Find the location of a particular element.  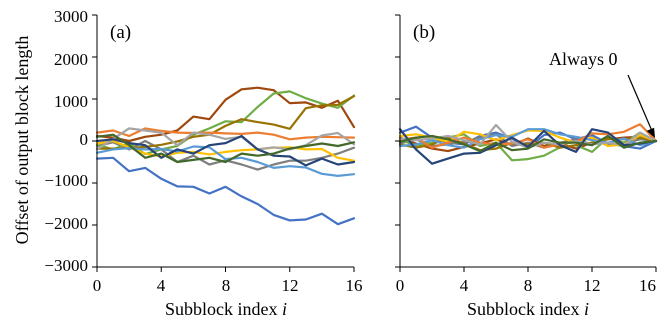

y-tick-label: 0 is located at coordinates (84, 139).